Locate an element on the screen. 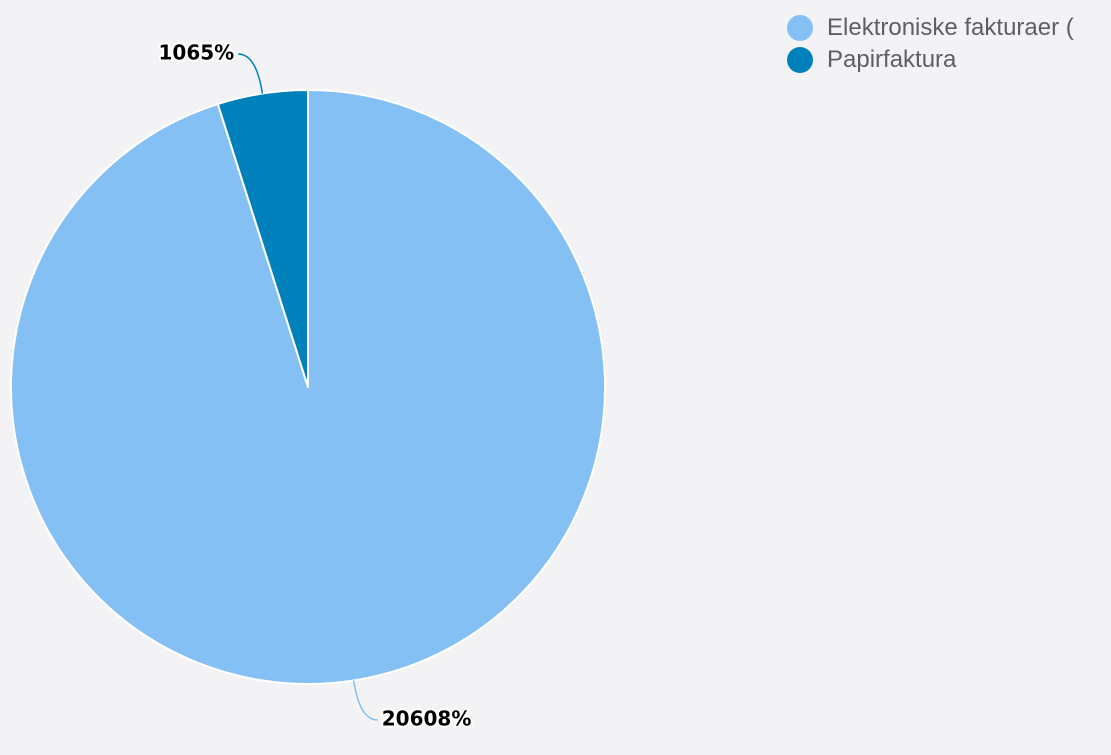  legend-item-papirfaktura: Papirfaktura is located at coordinates (949, 60).